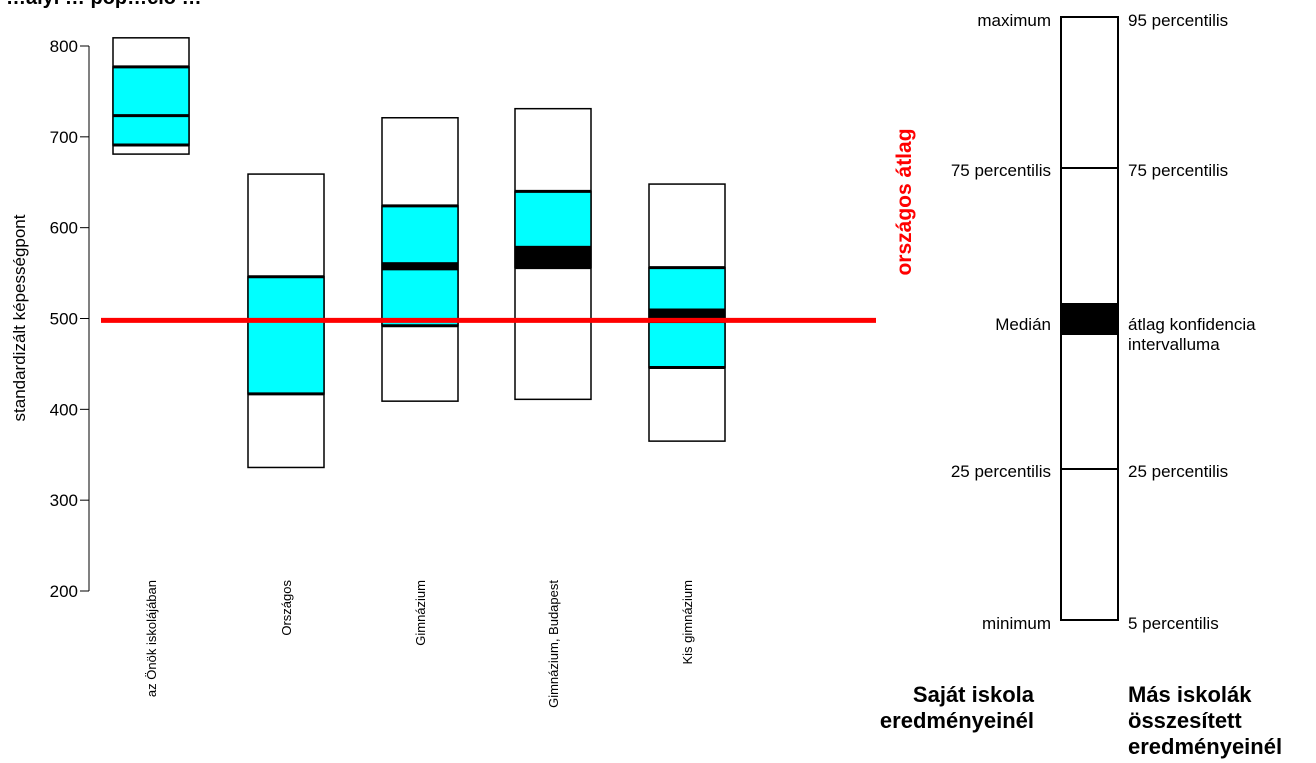 This screenshot has width=1316, height=763. Describe the element at coordinates (286, 608) in the screenshot. I see `category-label: Országos` at that location.